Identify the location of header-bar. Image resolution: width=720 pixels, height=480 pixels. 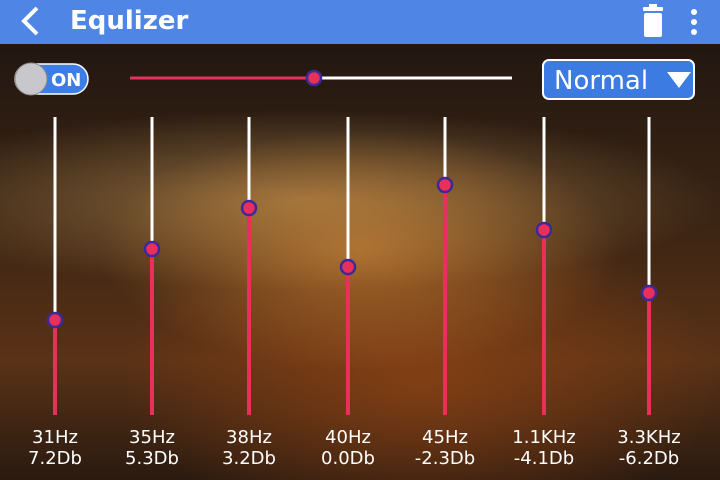
(360, 22).